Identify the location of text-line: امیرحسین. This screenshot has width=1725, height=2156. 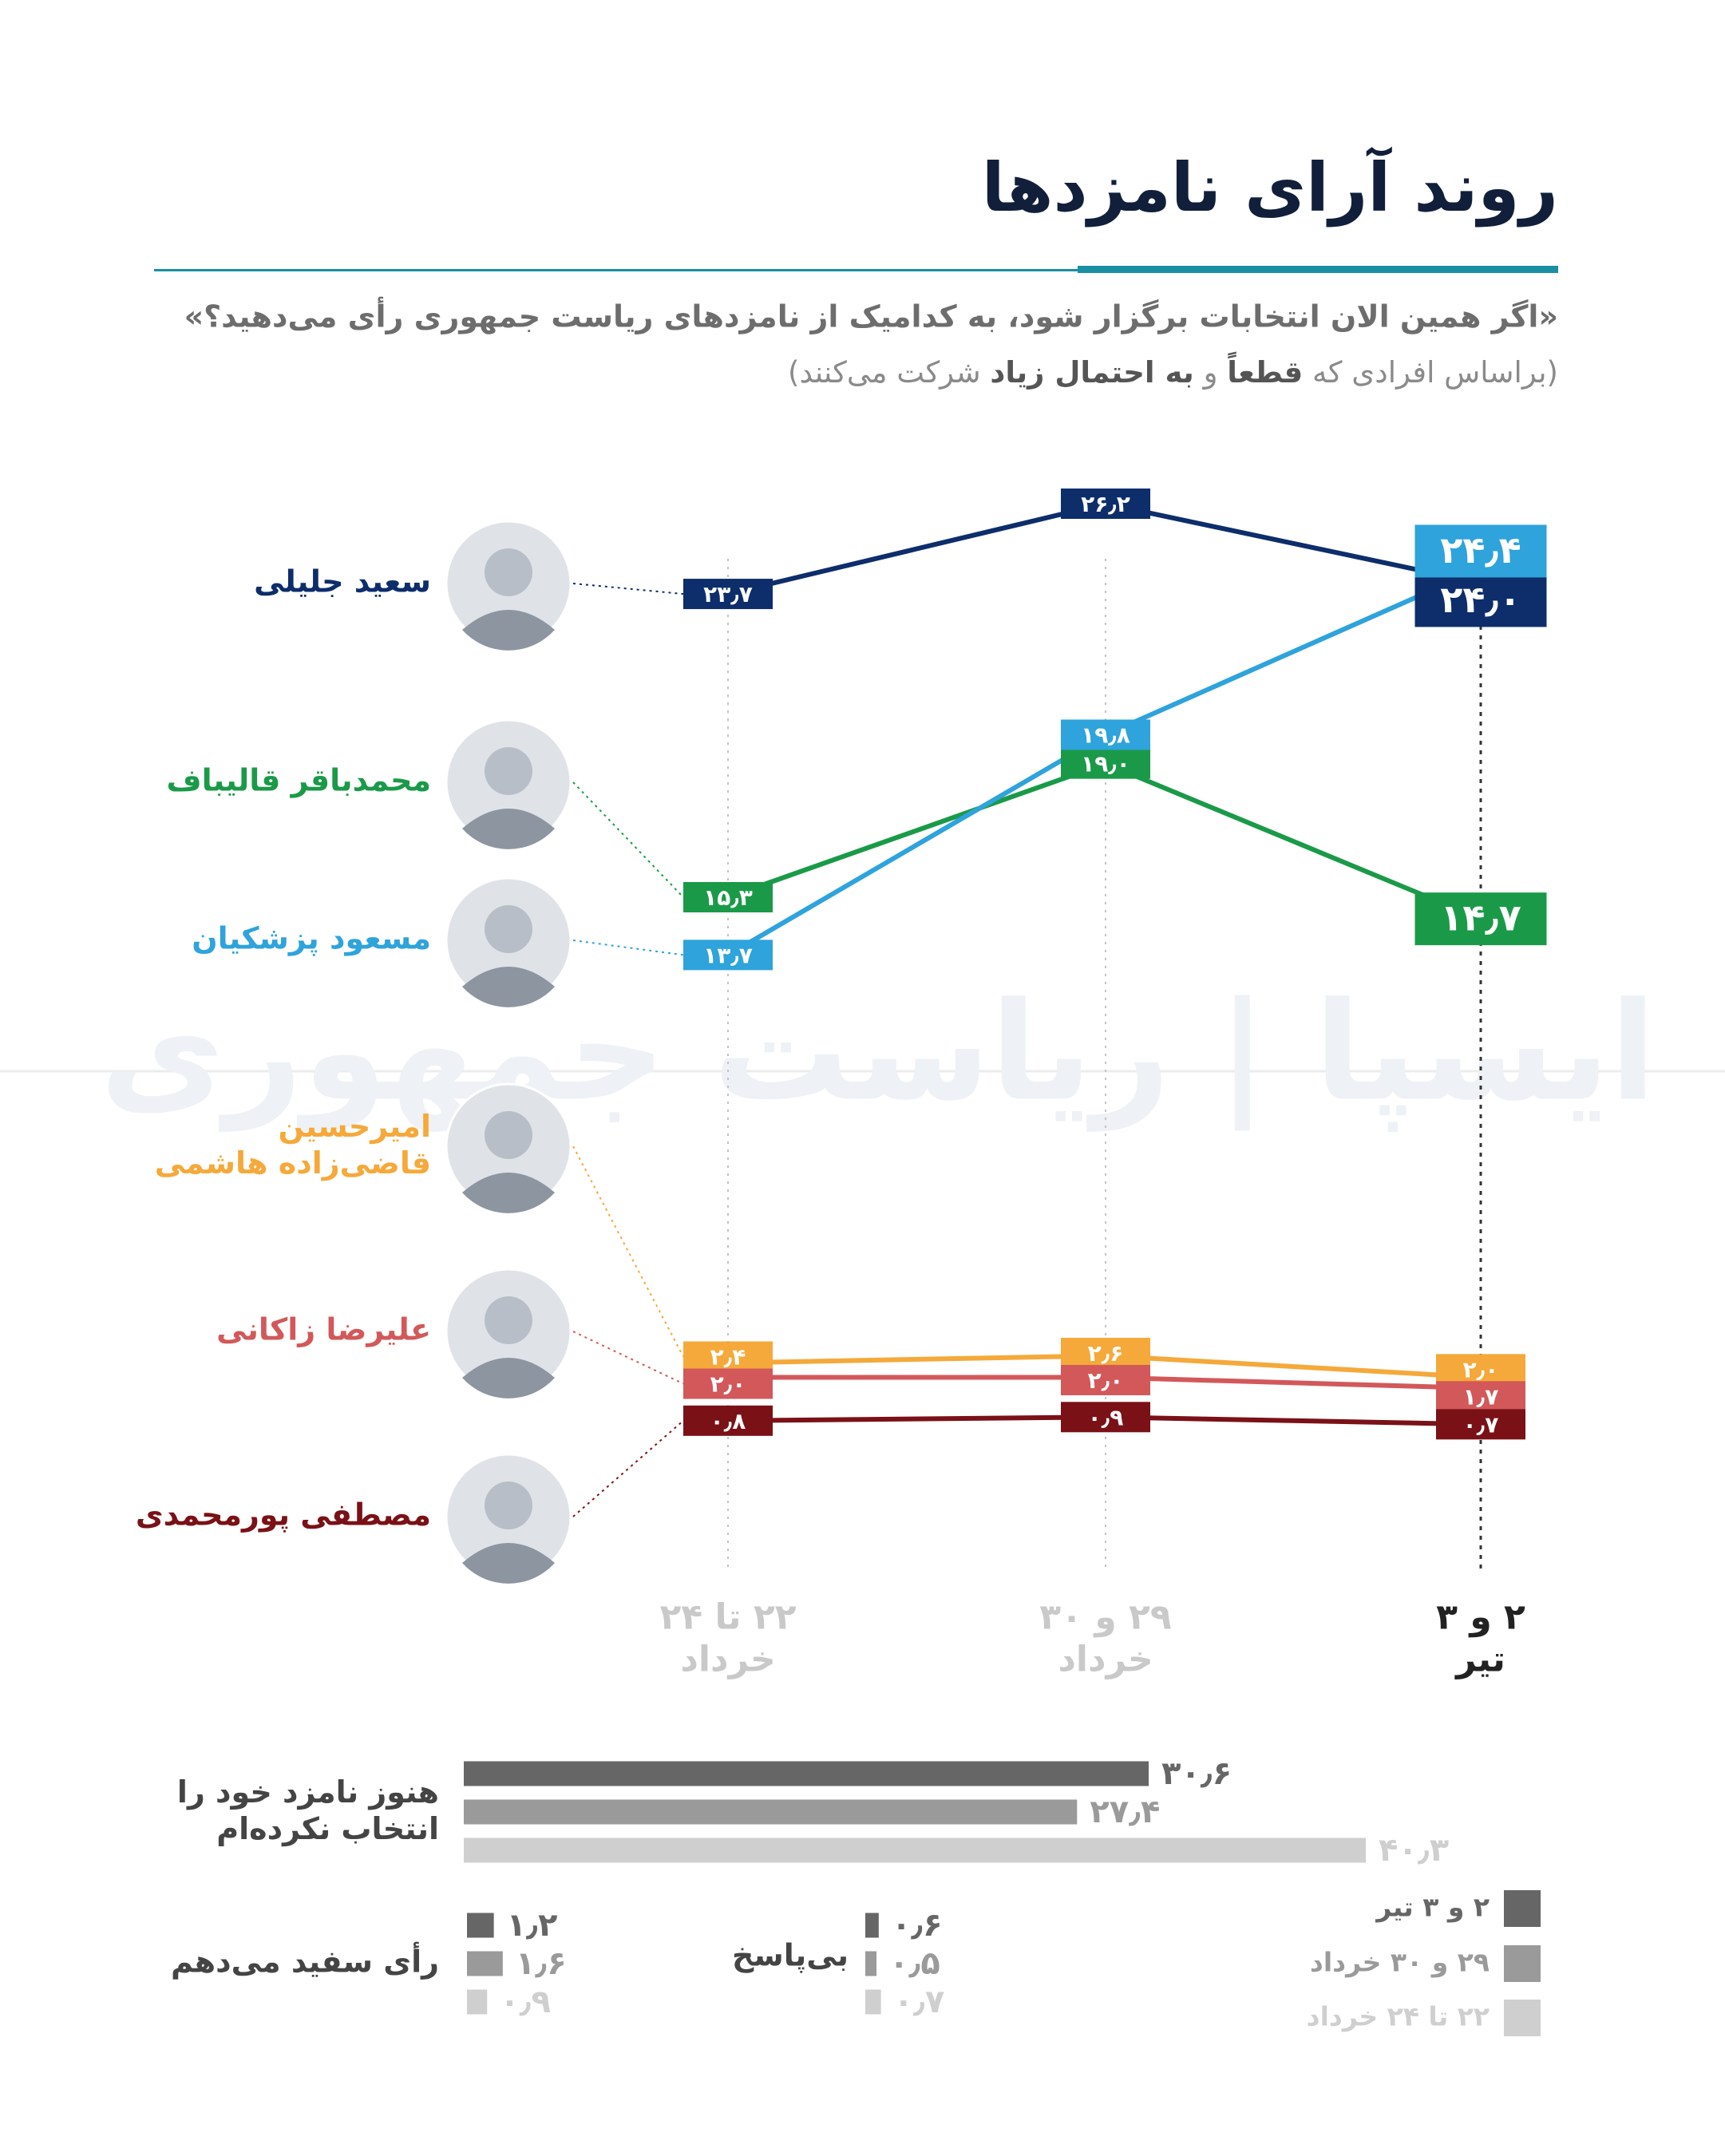
(355, 1126).